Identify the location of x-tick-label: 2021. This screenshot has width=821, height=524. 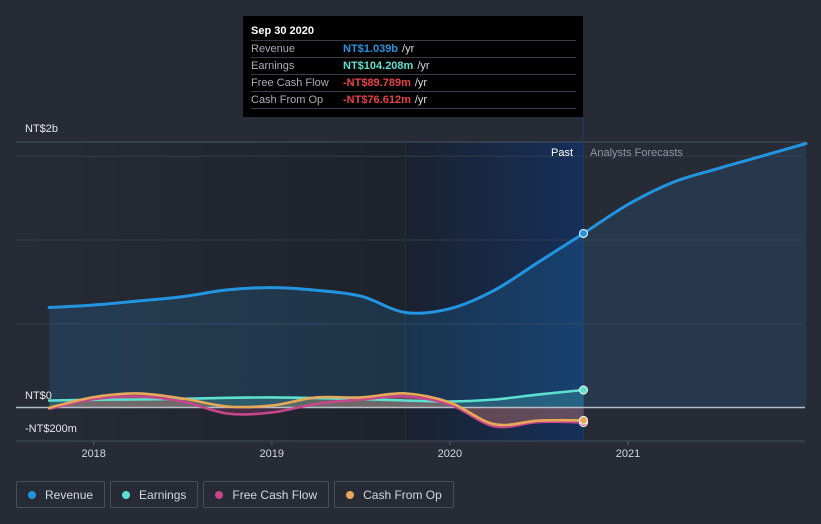
(628, 454).